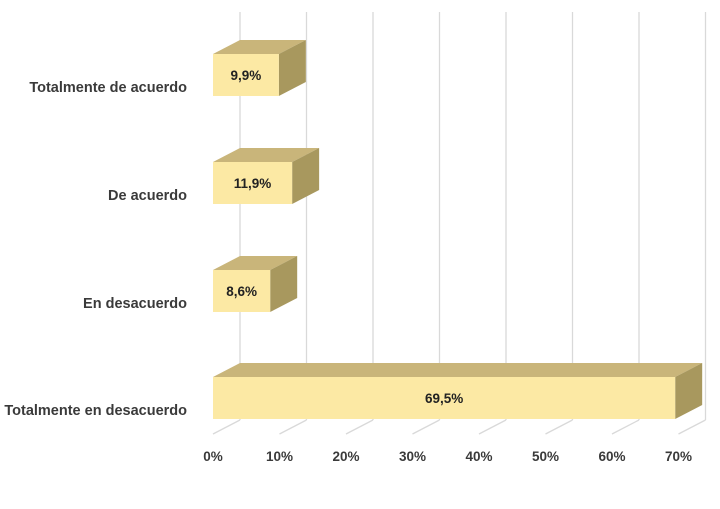 The height and width of the screenshot is (509, 720). Describe the element at coordinates (545, 456) in the screenshot. I see `x-tick-label: 50%` at that location.